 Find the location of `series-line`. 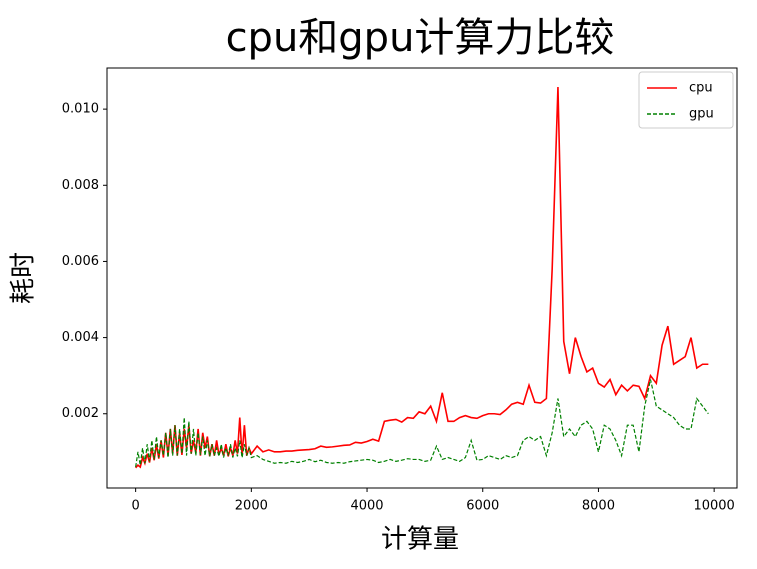

series-line is located at coordinates (422, 423).